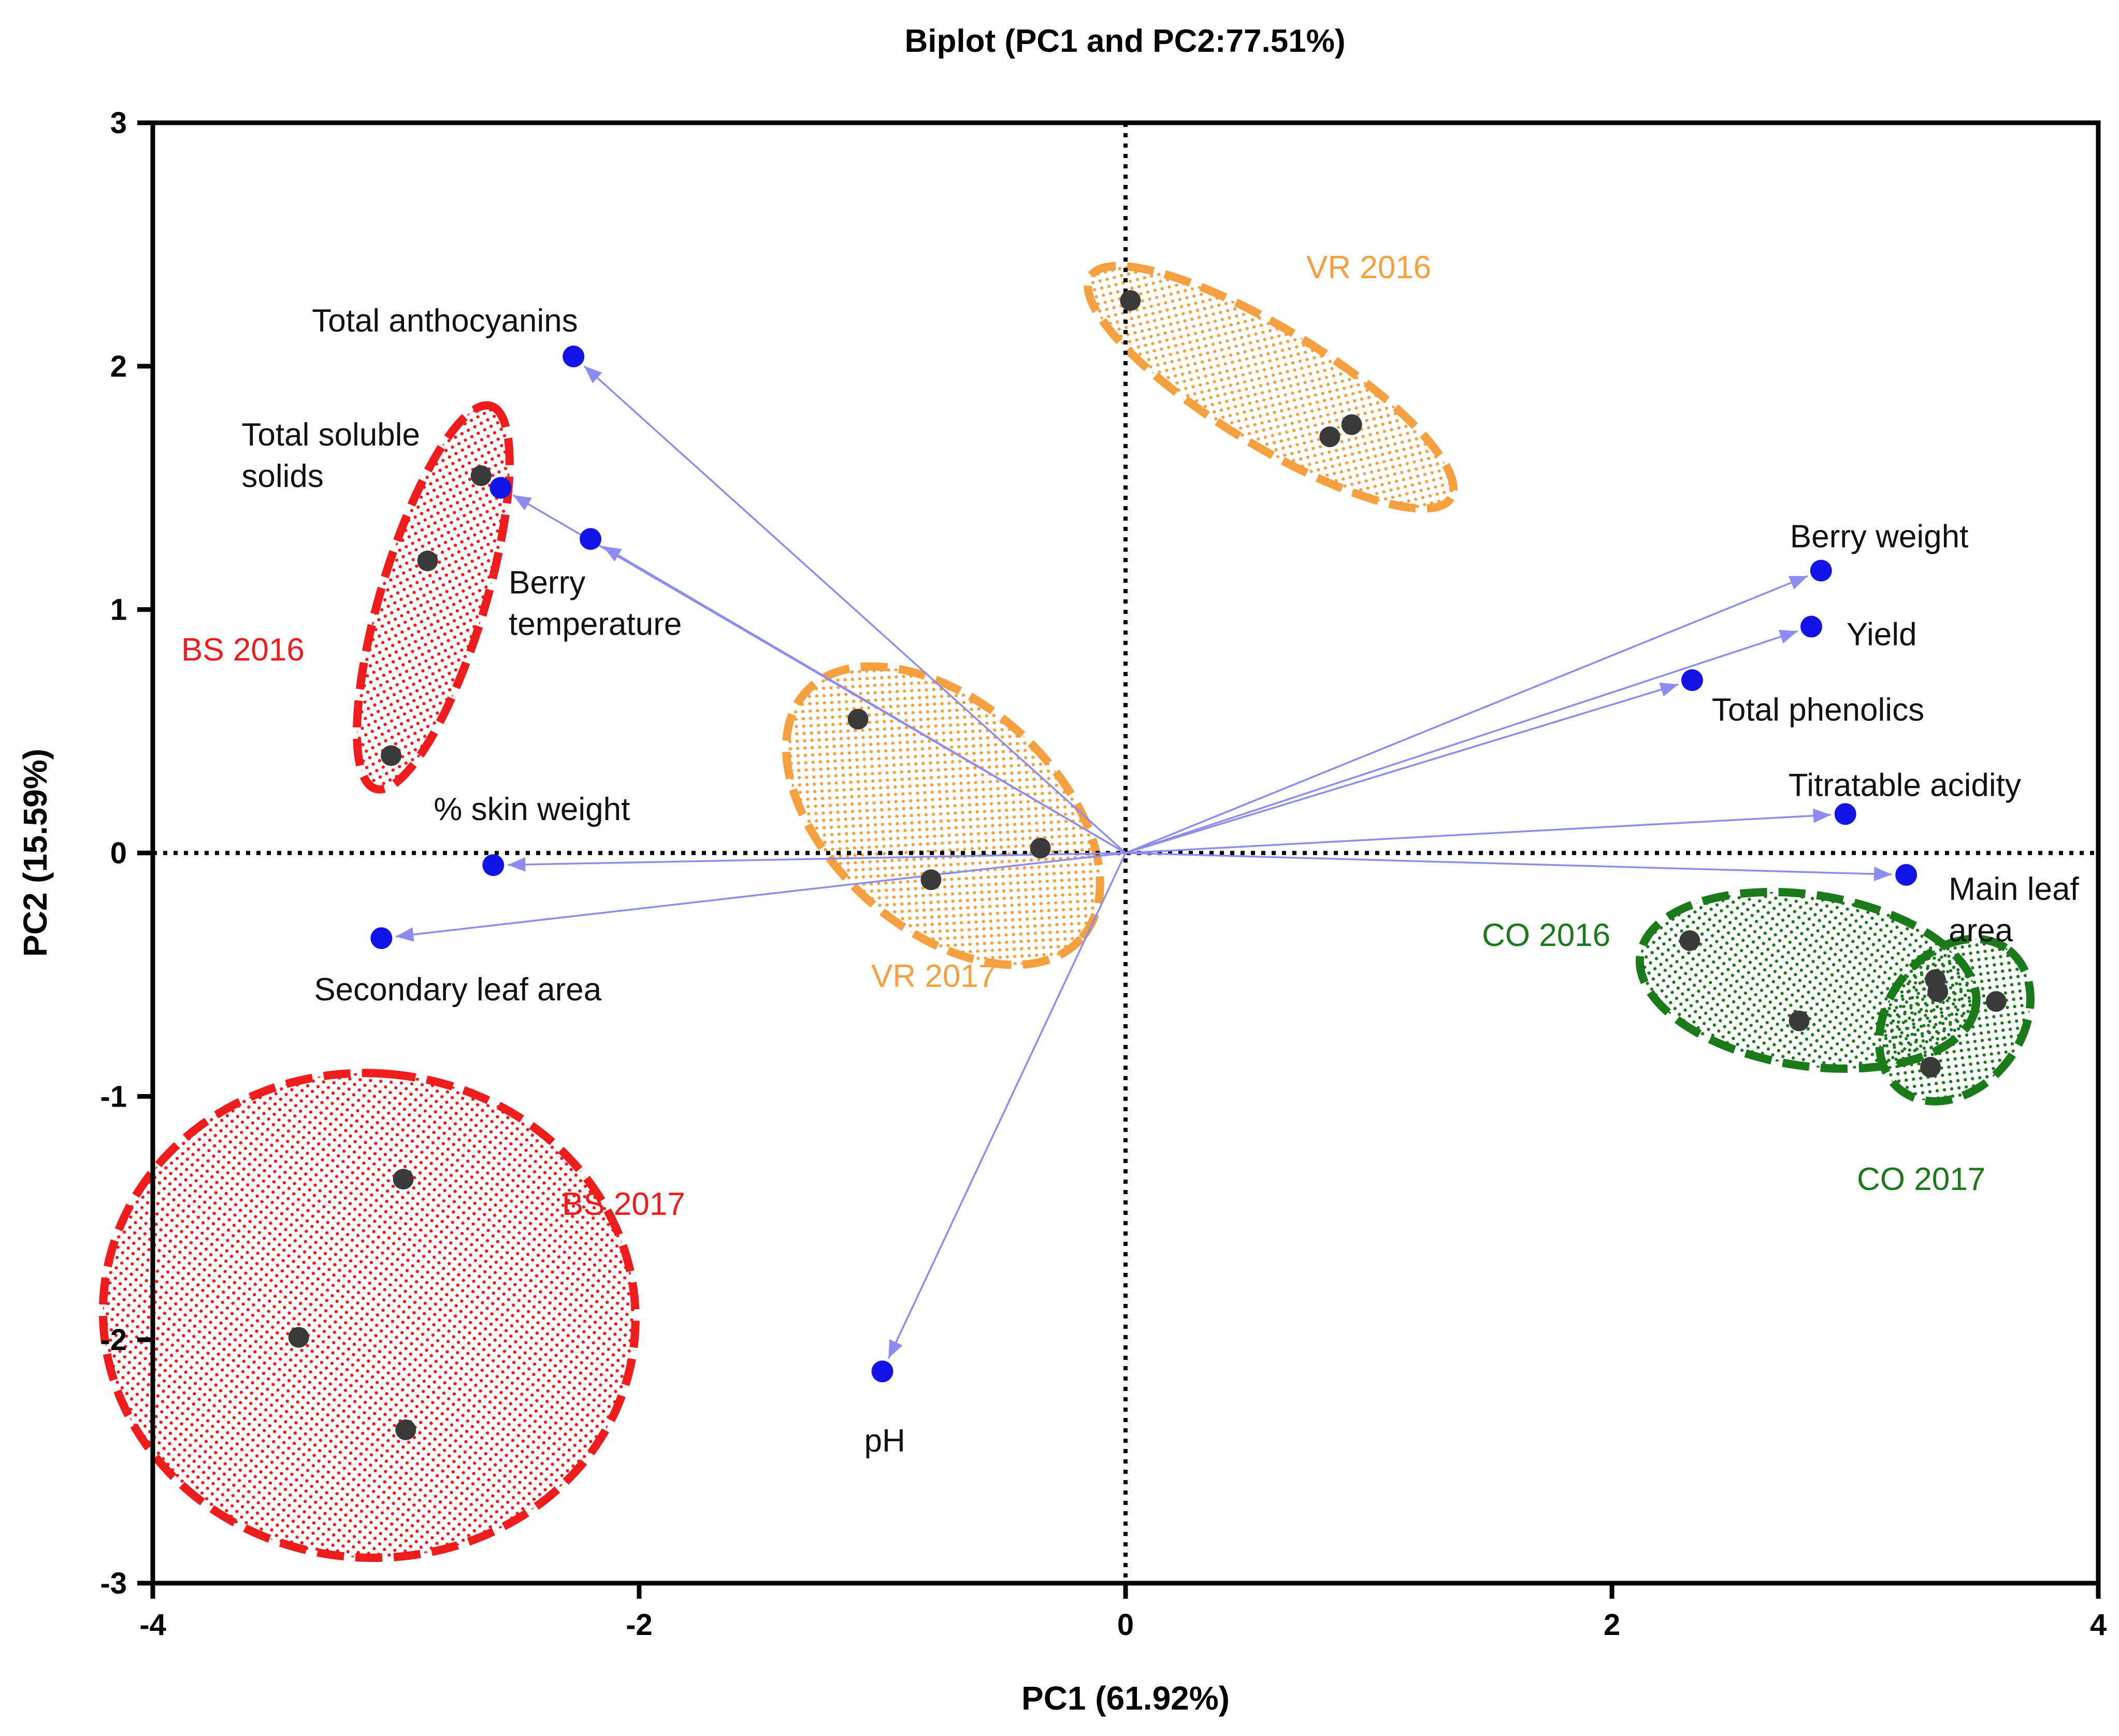  I want to click on x-tick-label: -4, so click(152, 1625).